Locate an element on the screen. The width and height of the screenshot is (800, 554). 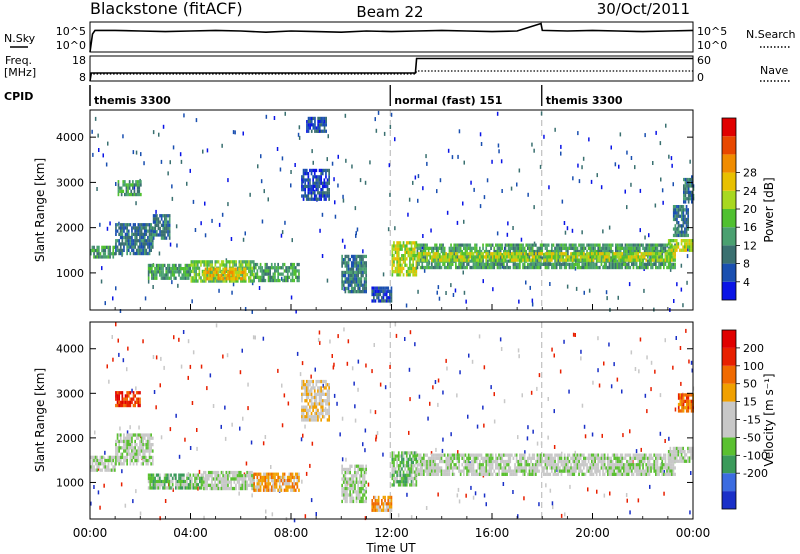
power-colorbar-tick-label: 8 is located at coordinates (746, 264).